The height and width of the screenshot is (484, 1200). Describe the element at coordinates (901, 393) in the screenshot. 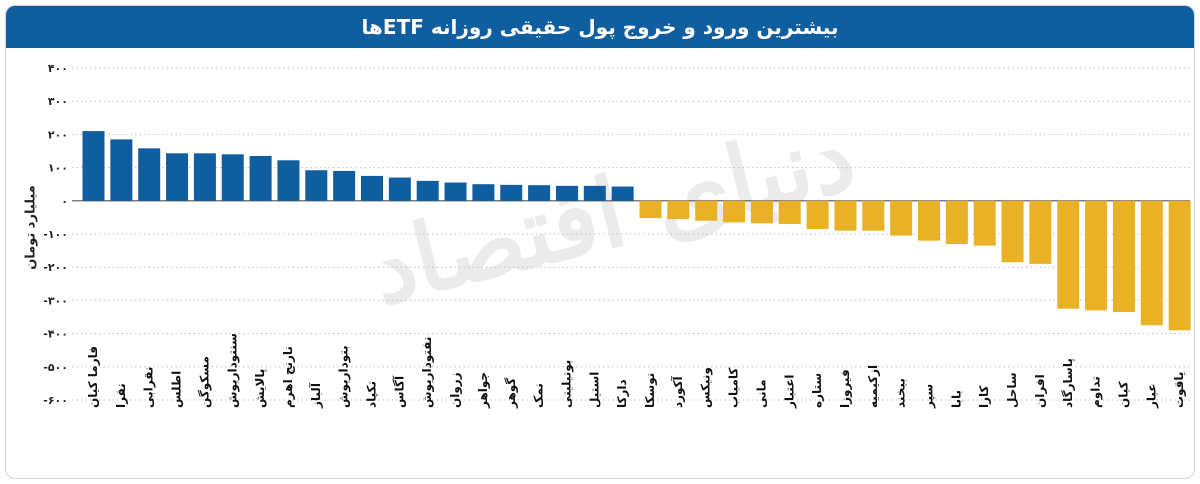

I see `x-tick-label: بیخند` at that location.